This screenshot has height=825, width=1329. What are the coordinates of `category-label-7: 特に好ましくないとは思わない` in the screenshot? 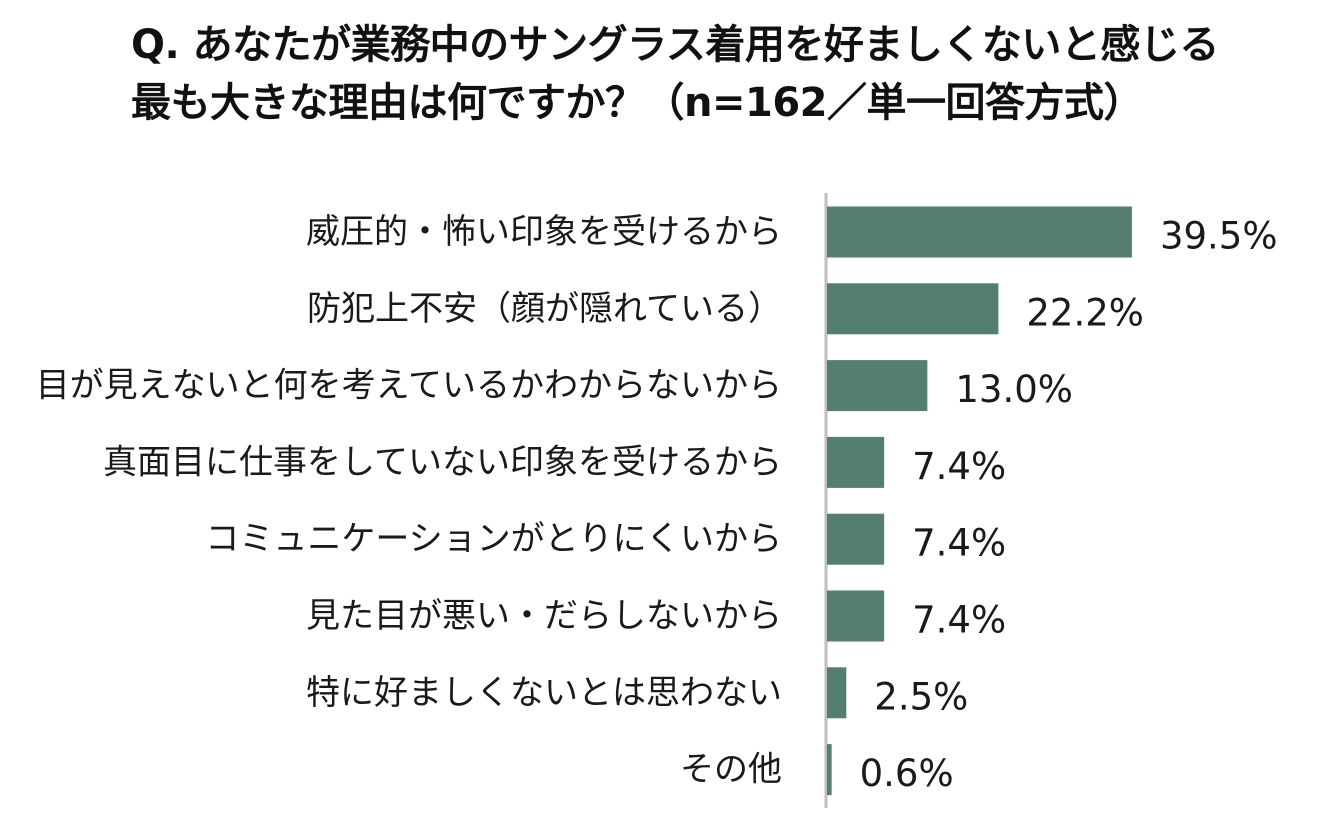 It's located at (544, 693).